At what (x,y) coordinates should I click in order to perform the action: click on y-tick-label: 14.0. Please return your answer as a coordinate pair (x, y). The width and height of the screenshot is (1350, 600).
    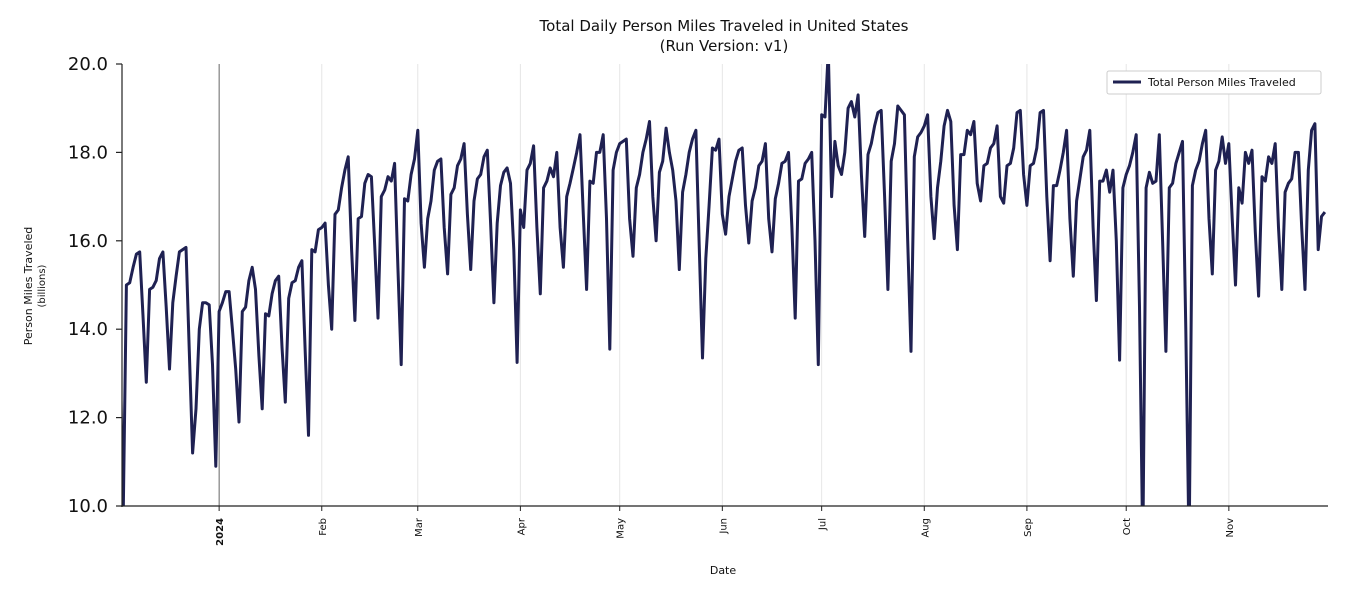
    Looking at the image, I should click on (88, 329).